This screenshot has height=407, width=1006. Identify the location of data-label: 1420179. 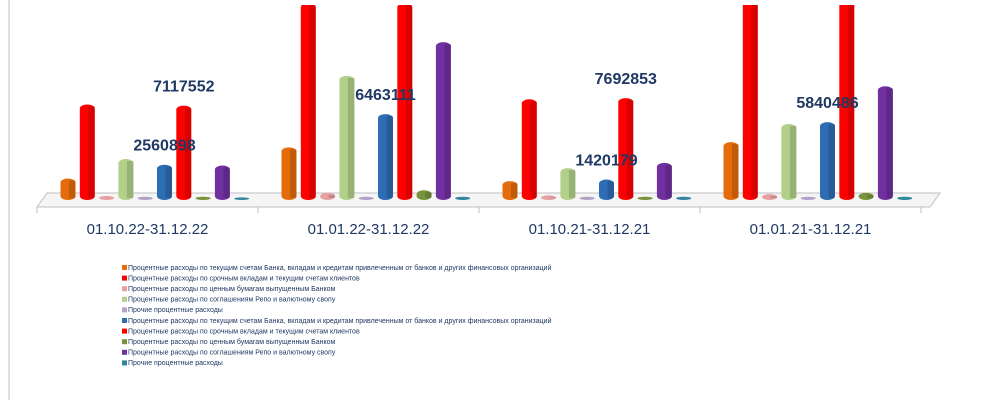
(606, 161).